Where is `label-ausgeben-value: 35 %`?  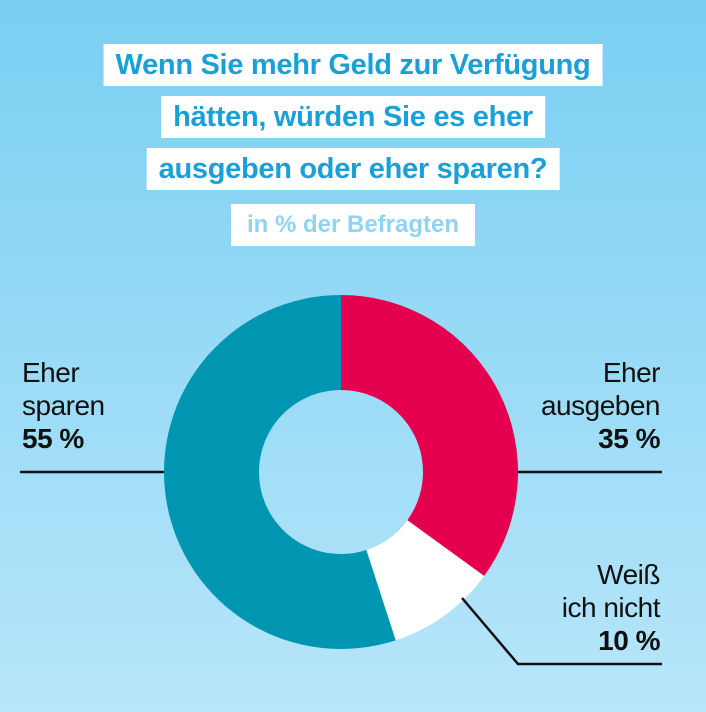 label-ausgeben-value: 35 % is located at coordinates (629, 438).